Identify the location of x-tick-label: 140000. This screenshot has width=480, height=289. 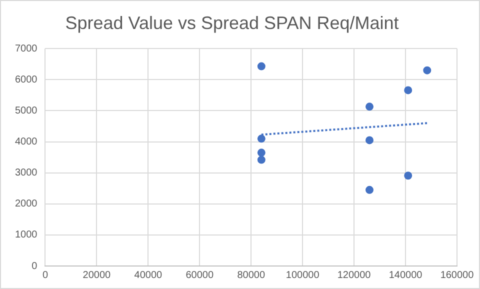
(405, 275).